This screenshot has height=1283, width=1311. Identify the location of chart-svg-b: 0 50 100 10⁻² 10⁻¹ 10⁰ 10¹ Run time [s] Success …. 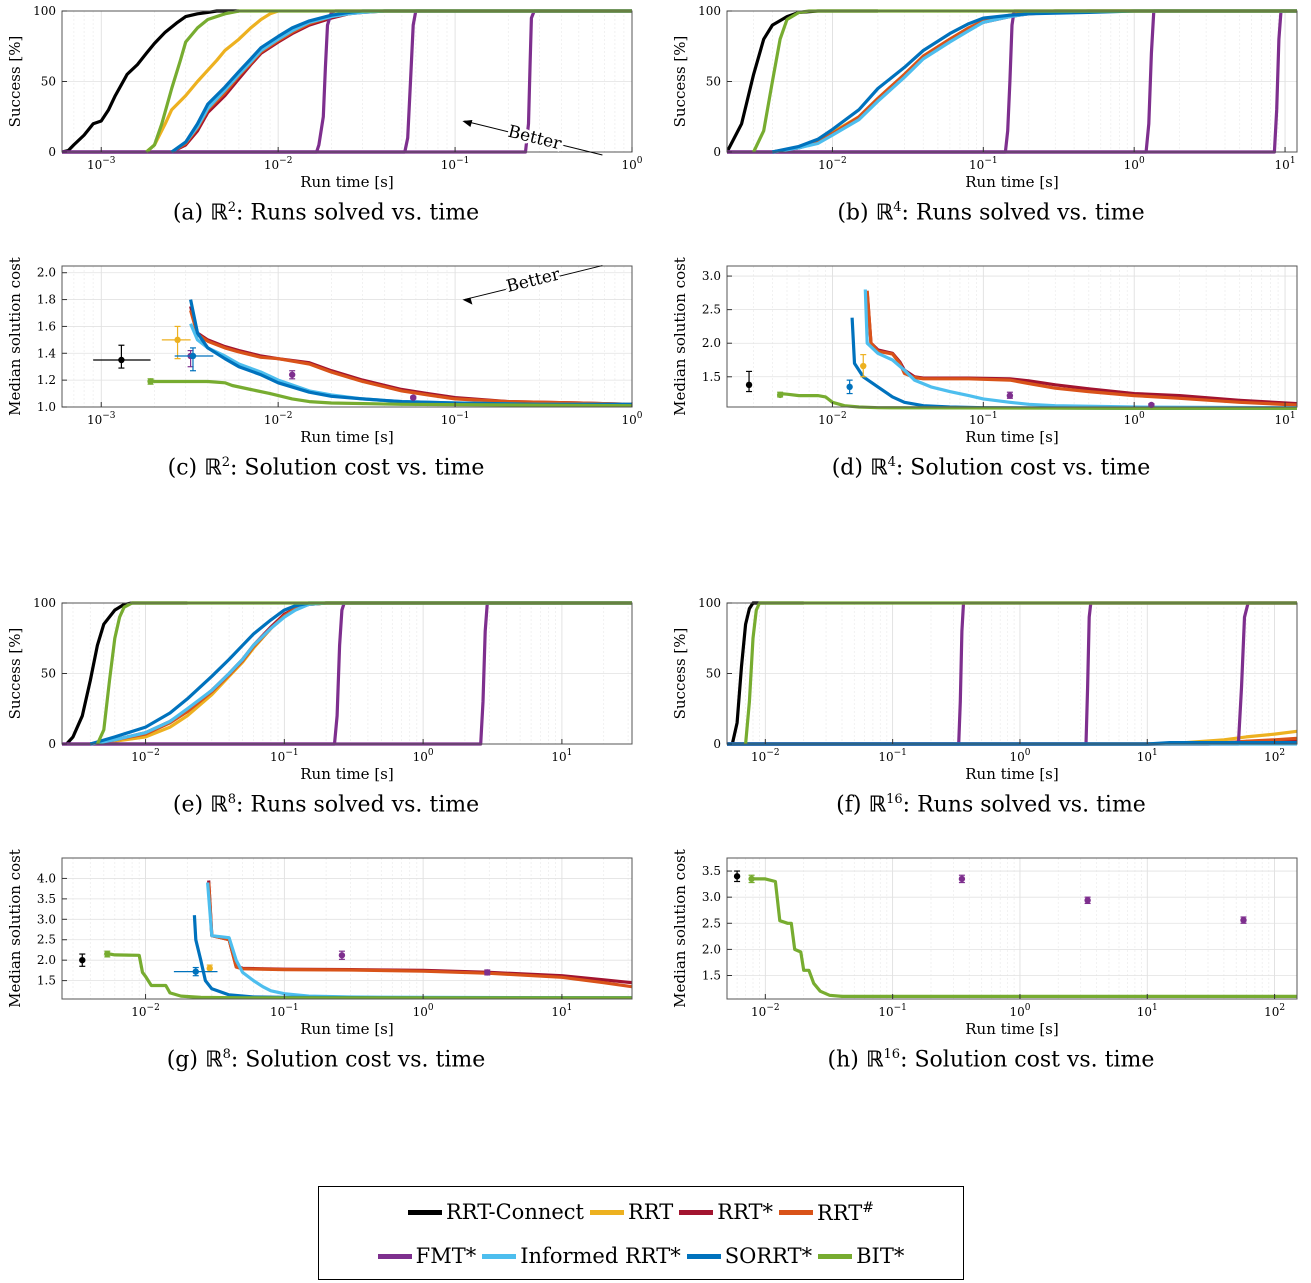
(984, 97).